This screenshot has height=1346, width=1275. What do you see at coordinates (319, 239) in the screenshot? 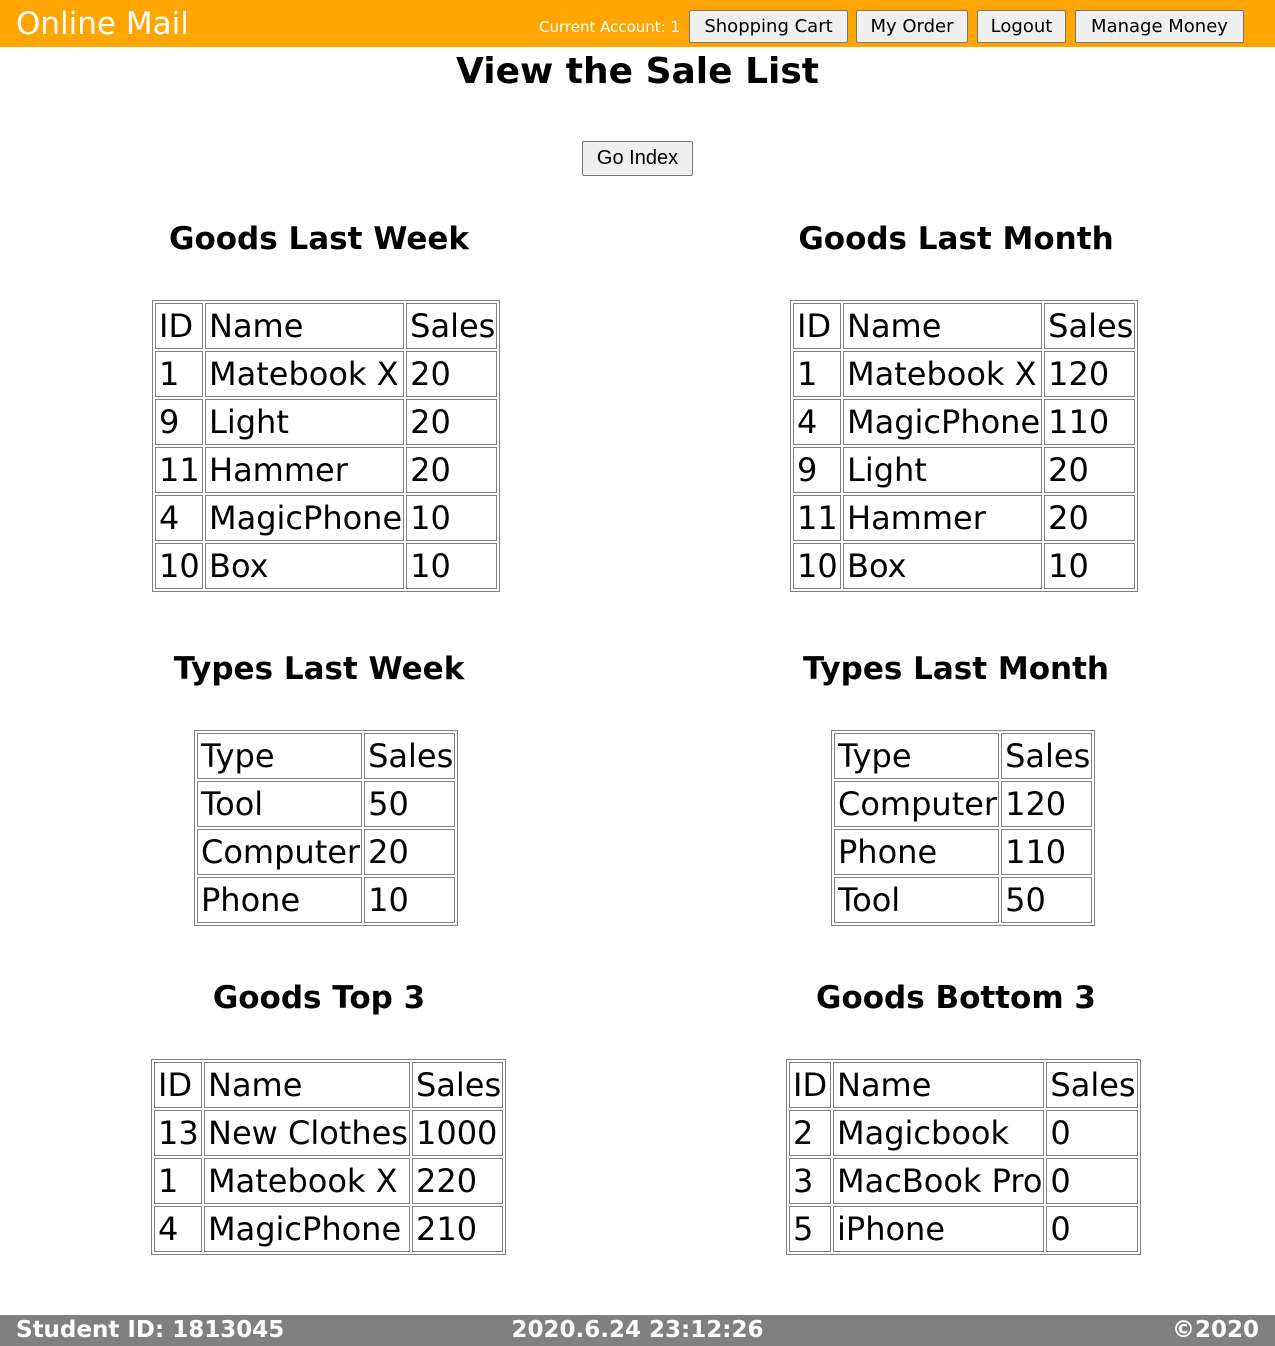
I see `goods-last-week-title: Goods Last Week` at bounding box center [319, 239].